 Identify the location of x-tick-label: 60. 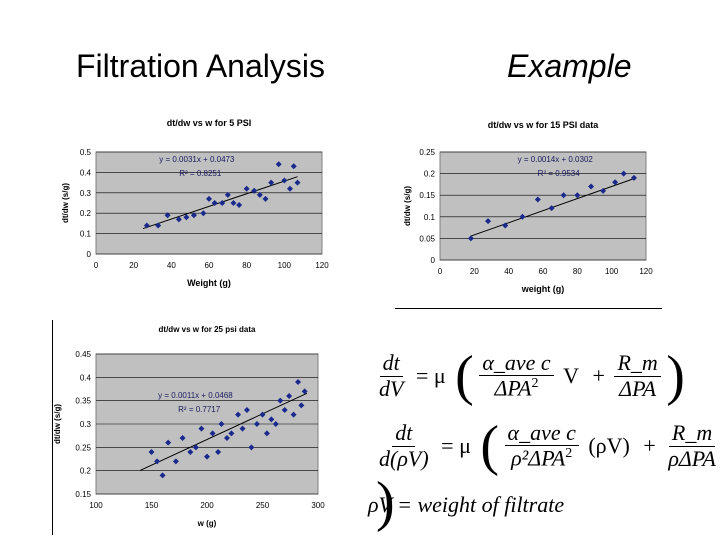
(209, 265).